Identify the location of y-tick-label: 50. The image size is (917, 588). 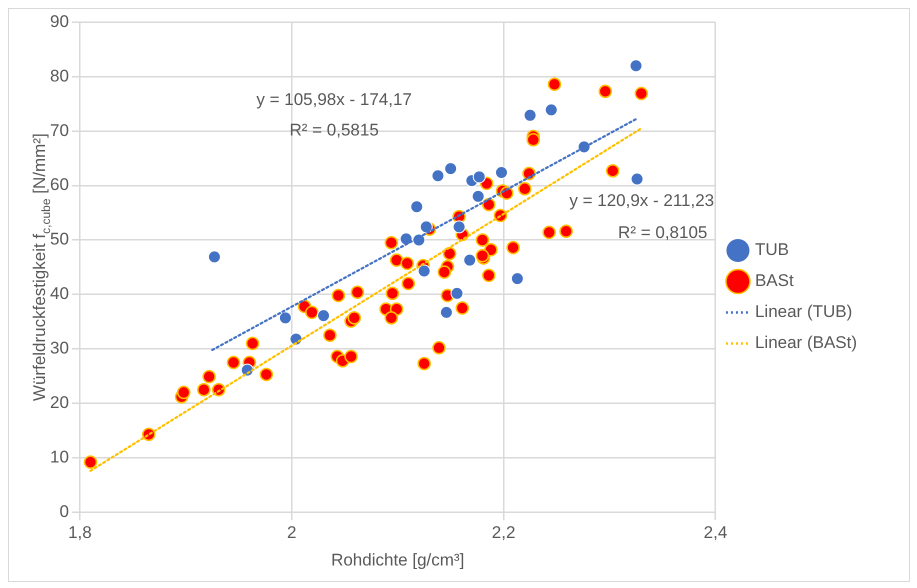
(59, 239).